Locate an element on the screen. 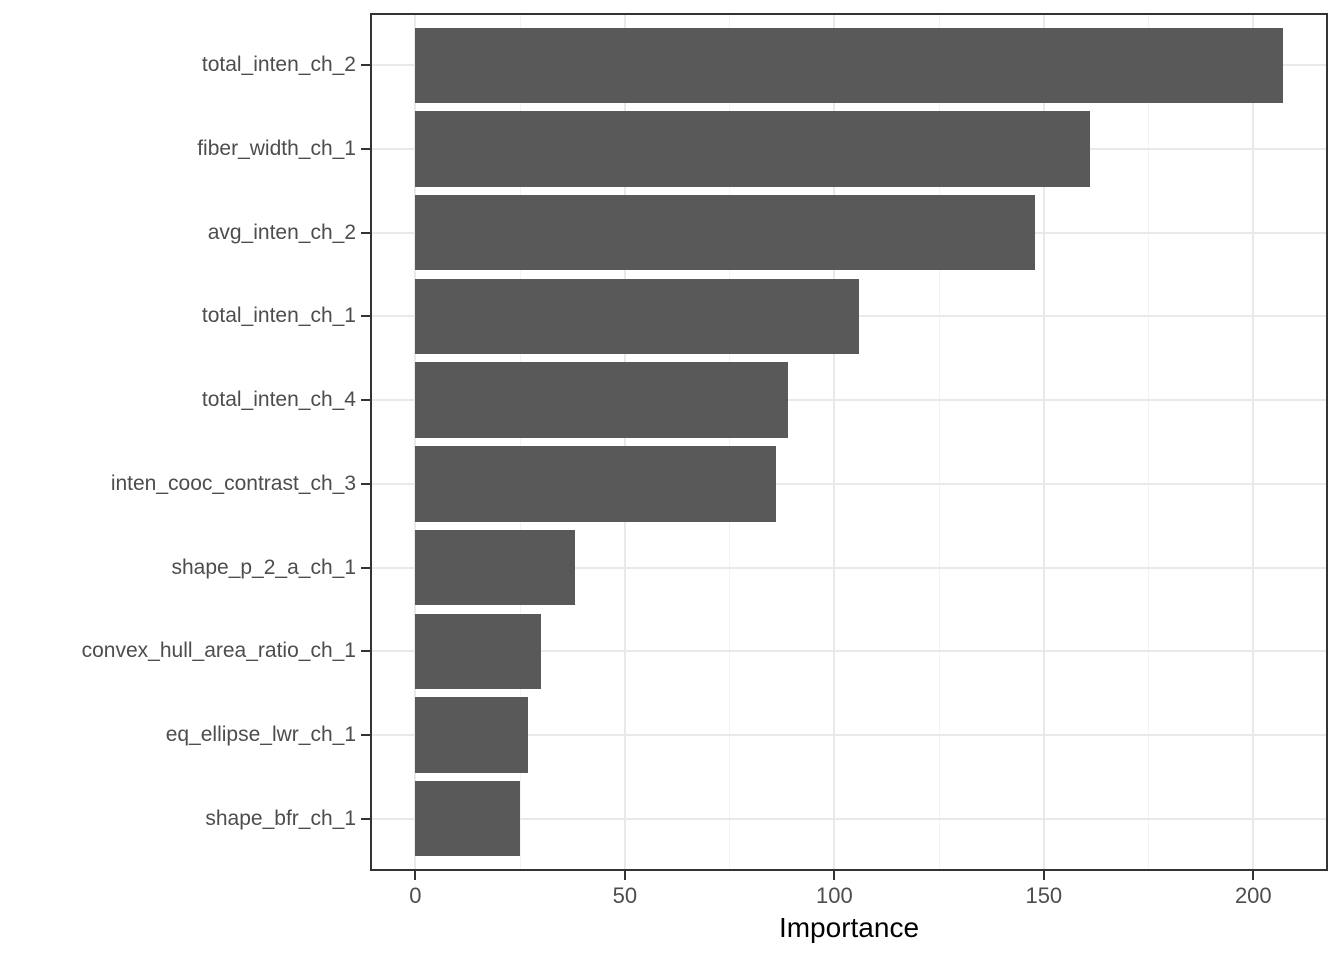 The width and height of the screenshot is (1344, 960). y-axis-label: total_inten_ch_2 is located at coordinates (278, 65).